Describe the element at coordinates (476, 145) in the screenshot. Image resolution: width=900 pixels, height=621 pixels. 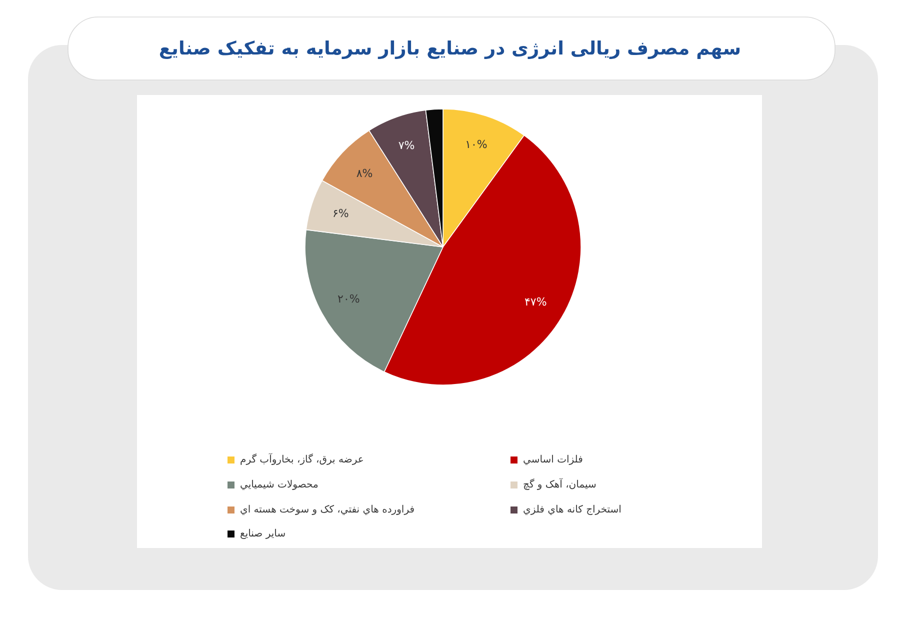
I see `data-label: ۱۰%` at that location.